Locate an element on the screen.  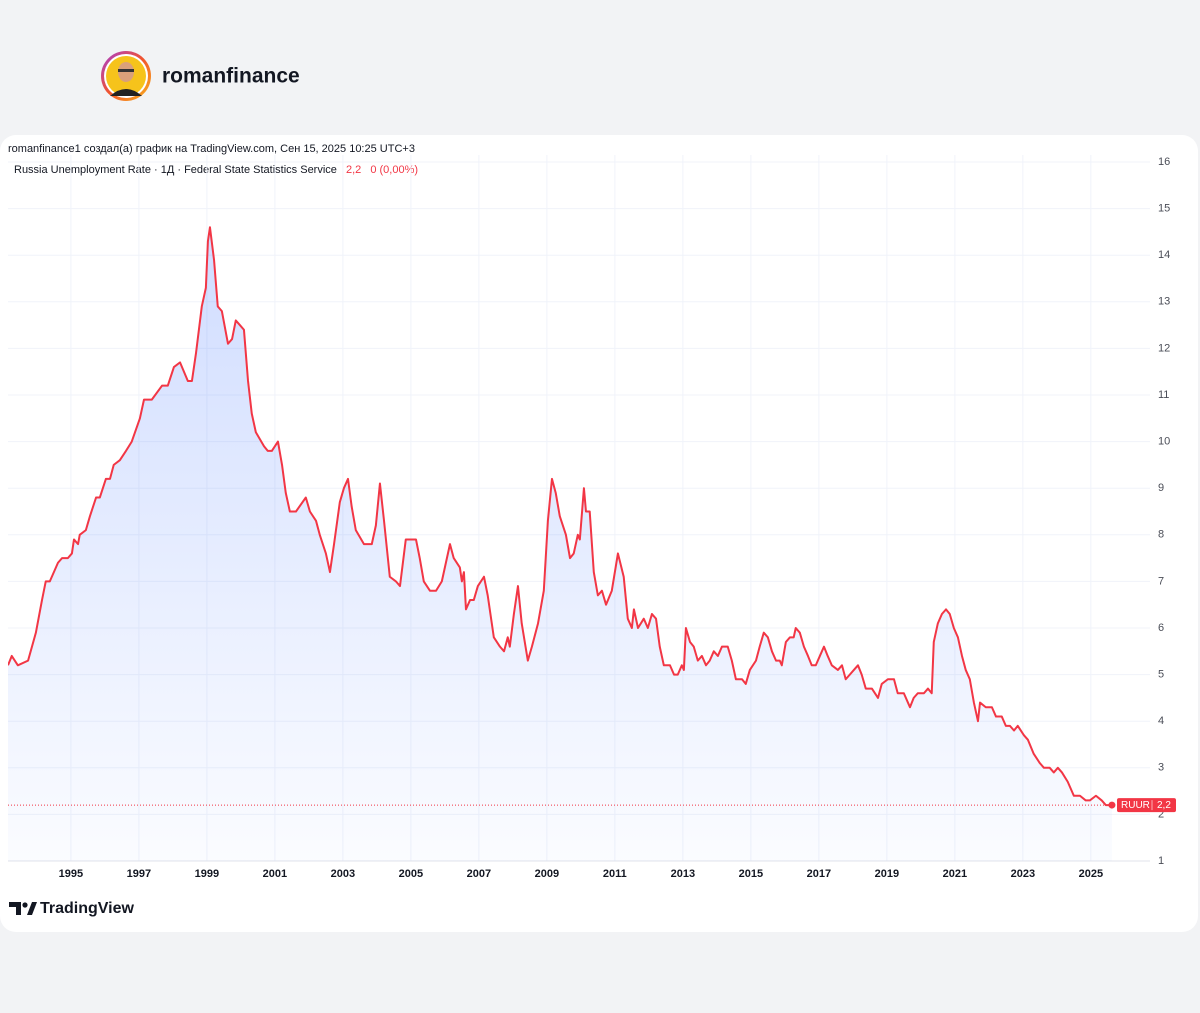
y-tick-label: 14 is located at coordinates (1164, 255).